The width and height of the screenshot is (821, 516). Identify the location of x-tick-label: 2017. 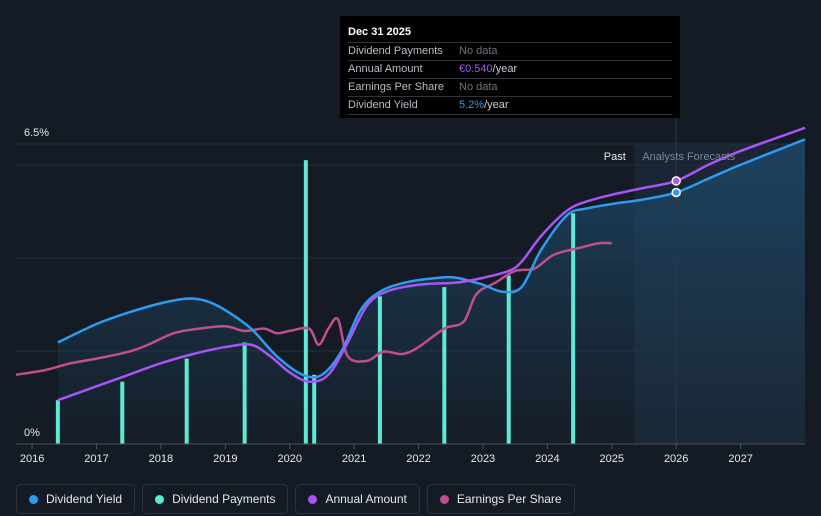
(96, 459).